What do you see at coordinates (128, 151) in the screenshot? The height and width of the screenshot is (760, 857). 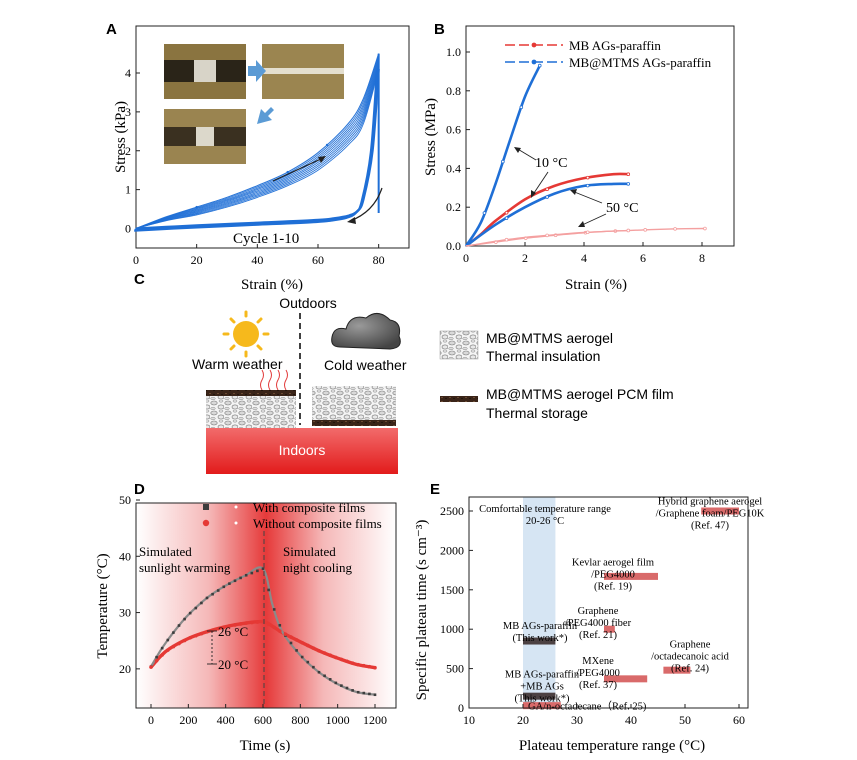 I see `panel-a-ytick-label: 2` at bounding box center [128, 151].